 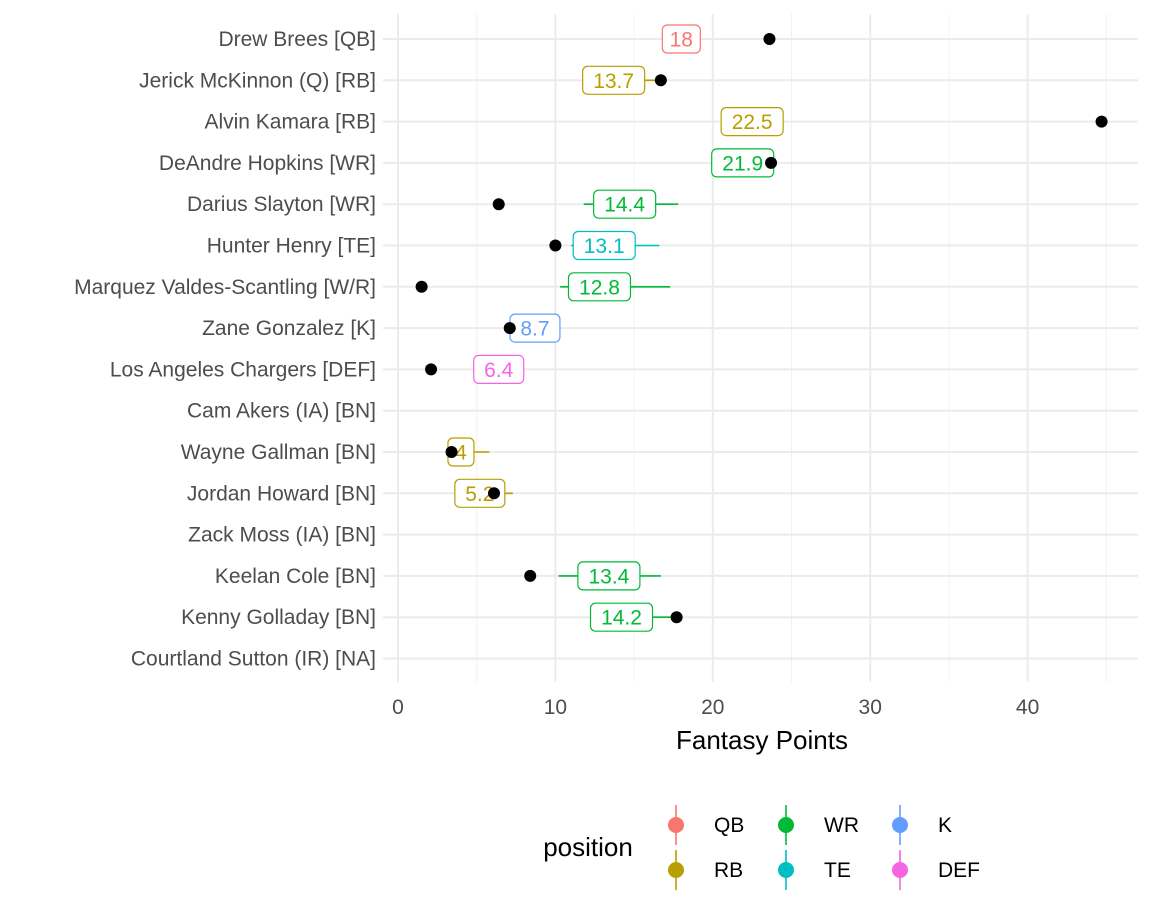 What do you see at coordinates (290, 122) in the screenshot?
I see `player-label: Alvin Kamara [RB]` at bounding box center [290, 122].